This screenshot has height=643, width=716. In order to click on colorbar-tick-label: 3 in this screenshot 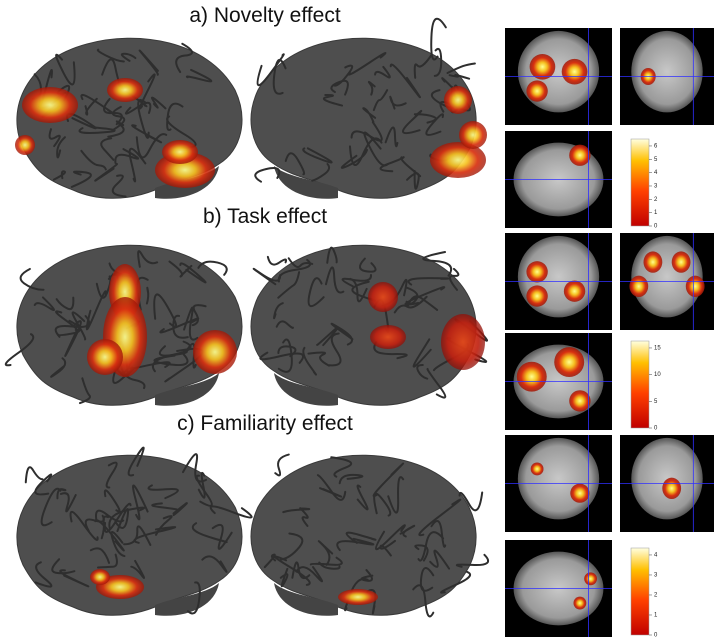, I will do `click(656, 576)`.